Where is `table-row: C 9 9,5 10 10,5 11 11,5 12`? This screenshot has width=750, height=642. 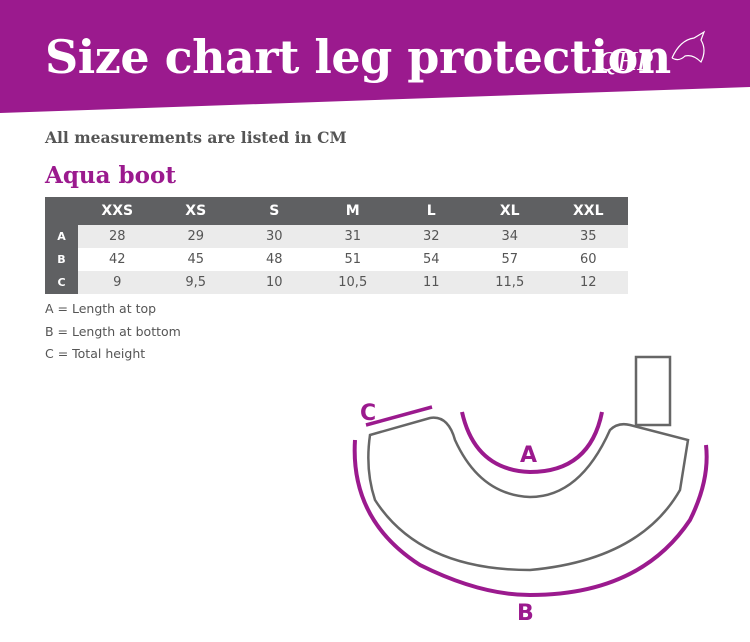 table-row: C 9 9,5 10 10,5 11 11,5 12 is located at coordinates (336, 282).